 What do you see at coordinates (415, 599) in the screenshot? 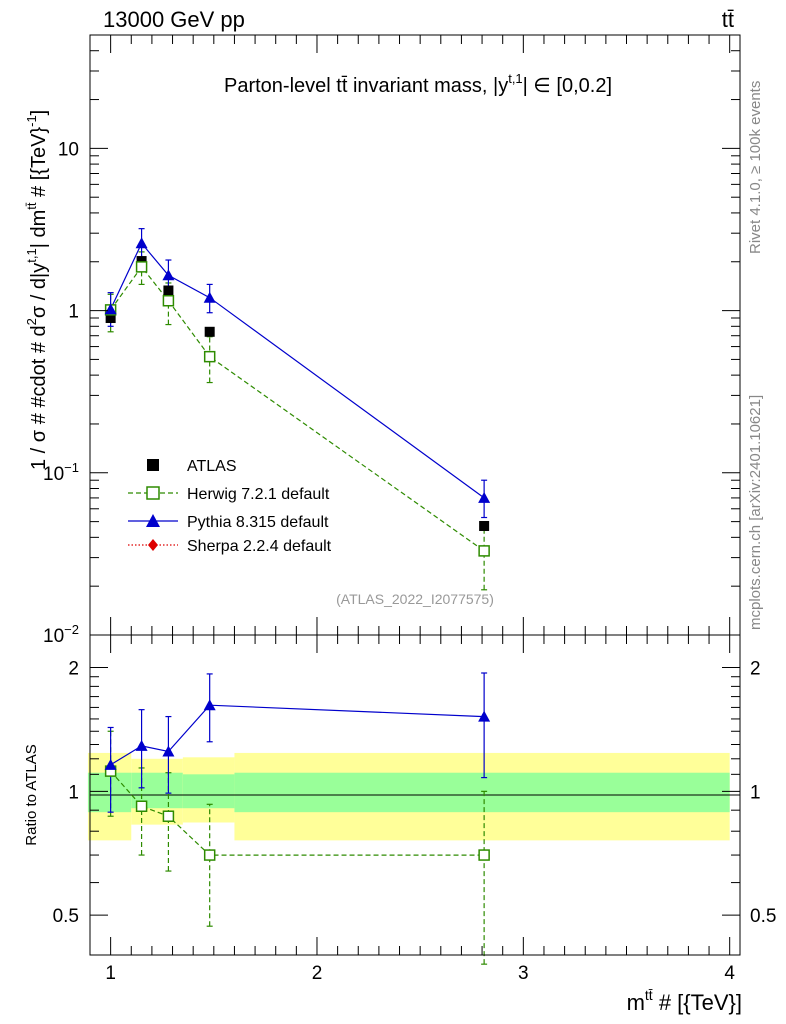
I see `analysis-watermark: (ATLAS_2022_I2077575)` at bounding box center [415, 599].